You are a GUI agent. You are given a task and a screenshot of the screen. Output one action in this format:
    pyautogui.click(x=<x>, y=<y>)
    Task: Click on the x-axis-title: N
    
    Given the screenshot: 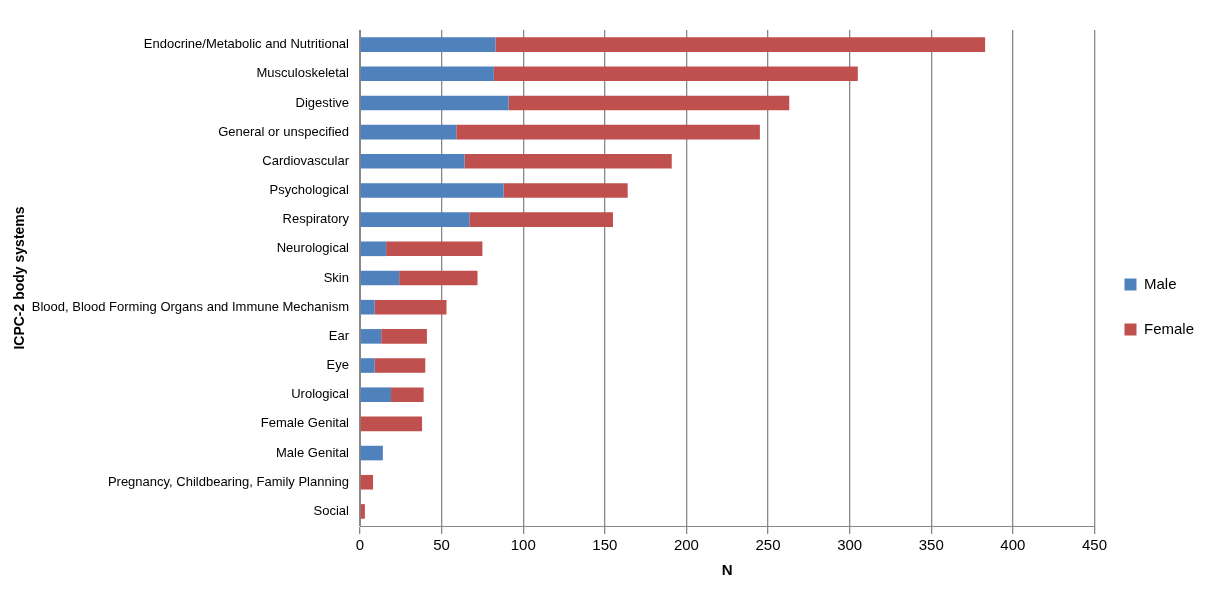 What is the action you would take?
    pyautogui.click(x=727, y=570)
    